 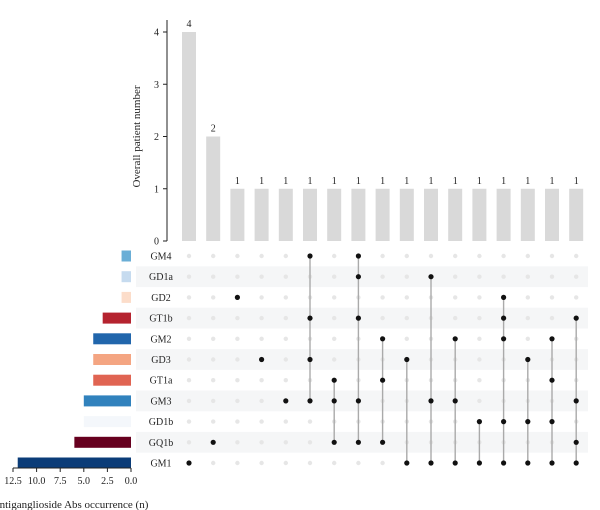 I want to click on x-tick-label: 10.0, so click(x=37, y=481).